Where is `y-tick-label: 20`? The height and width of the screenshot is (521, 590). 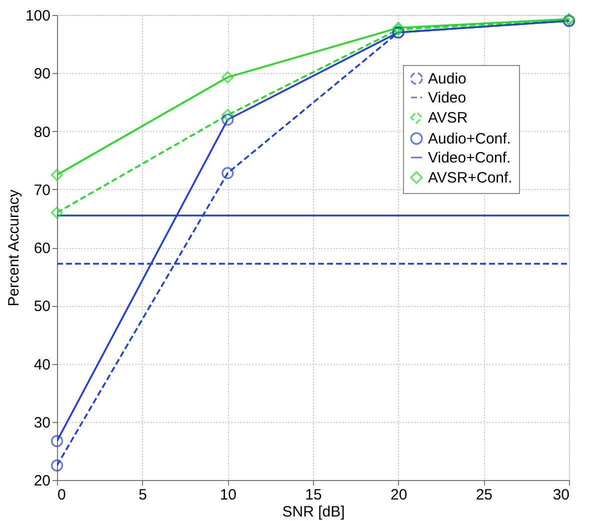 y-tick-label: 20 is located at coordinates (42, 481).